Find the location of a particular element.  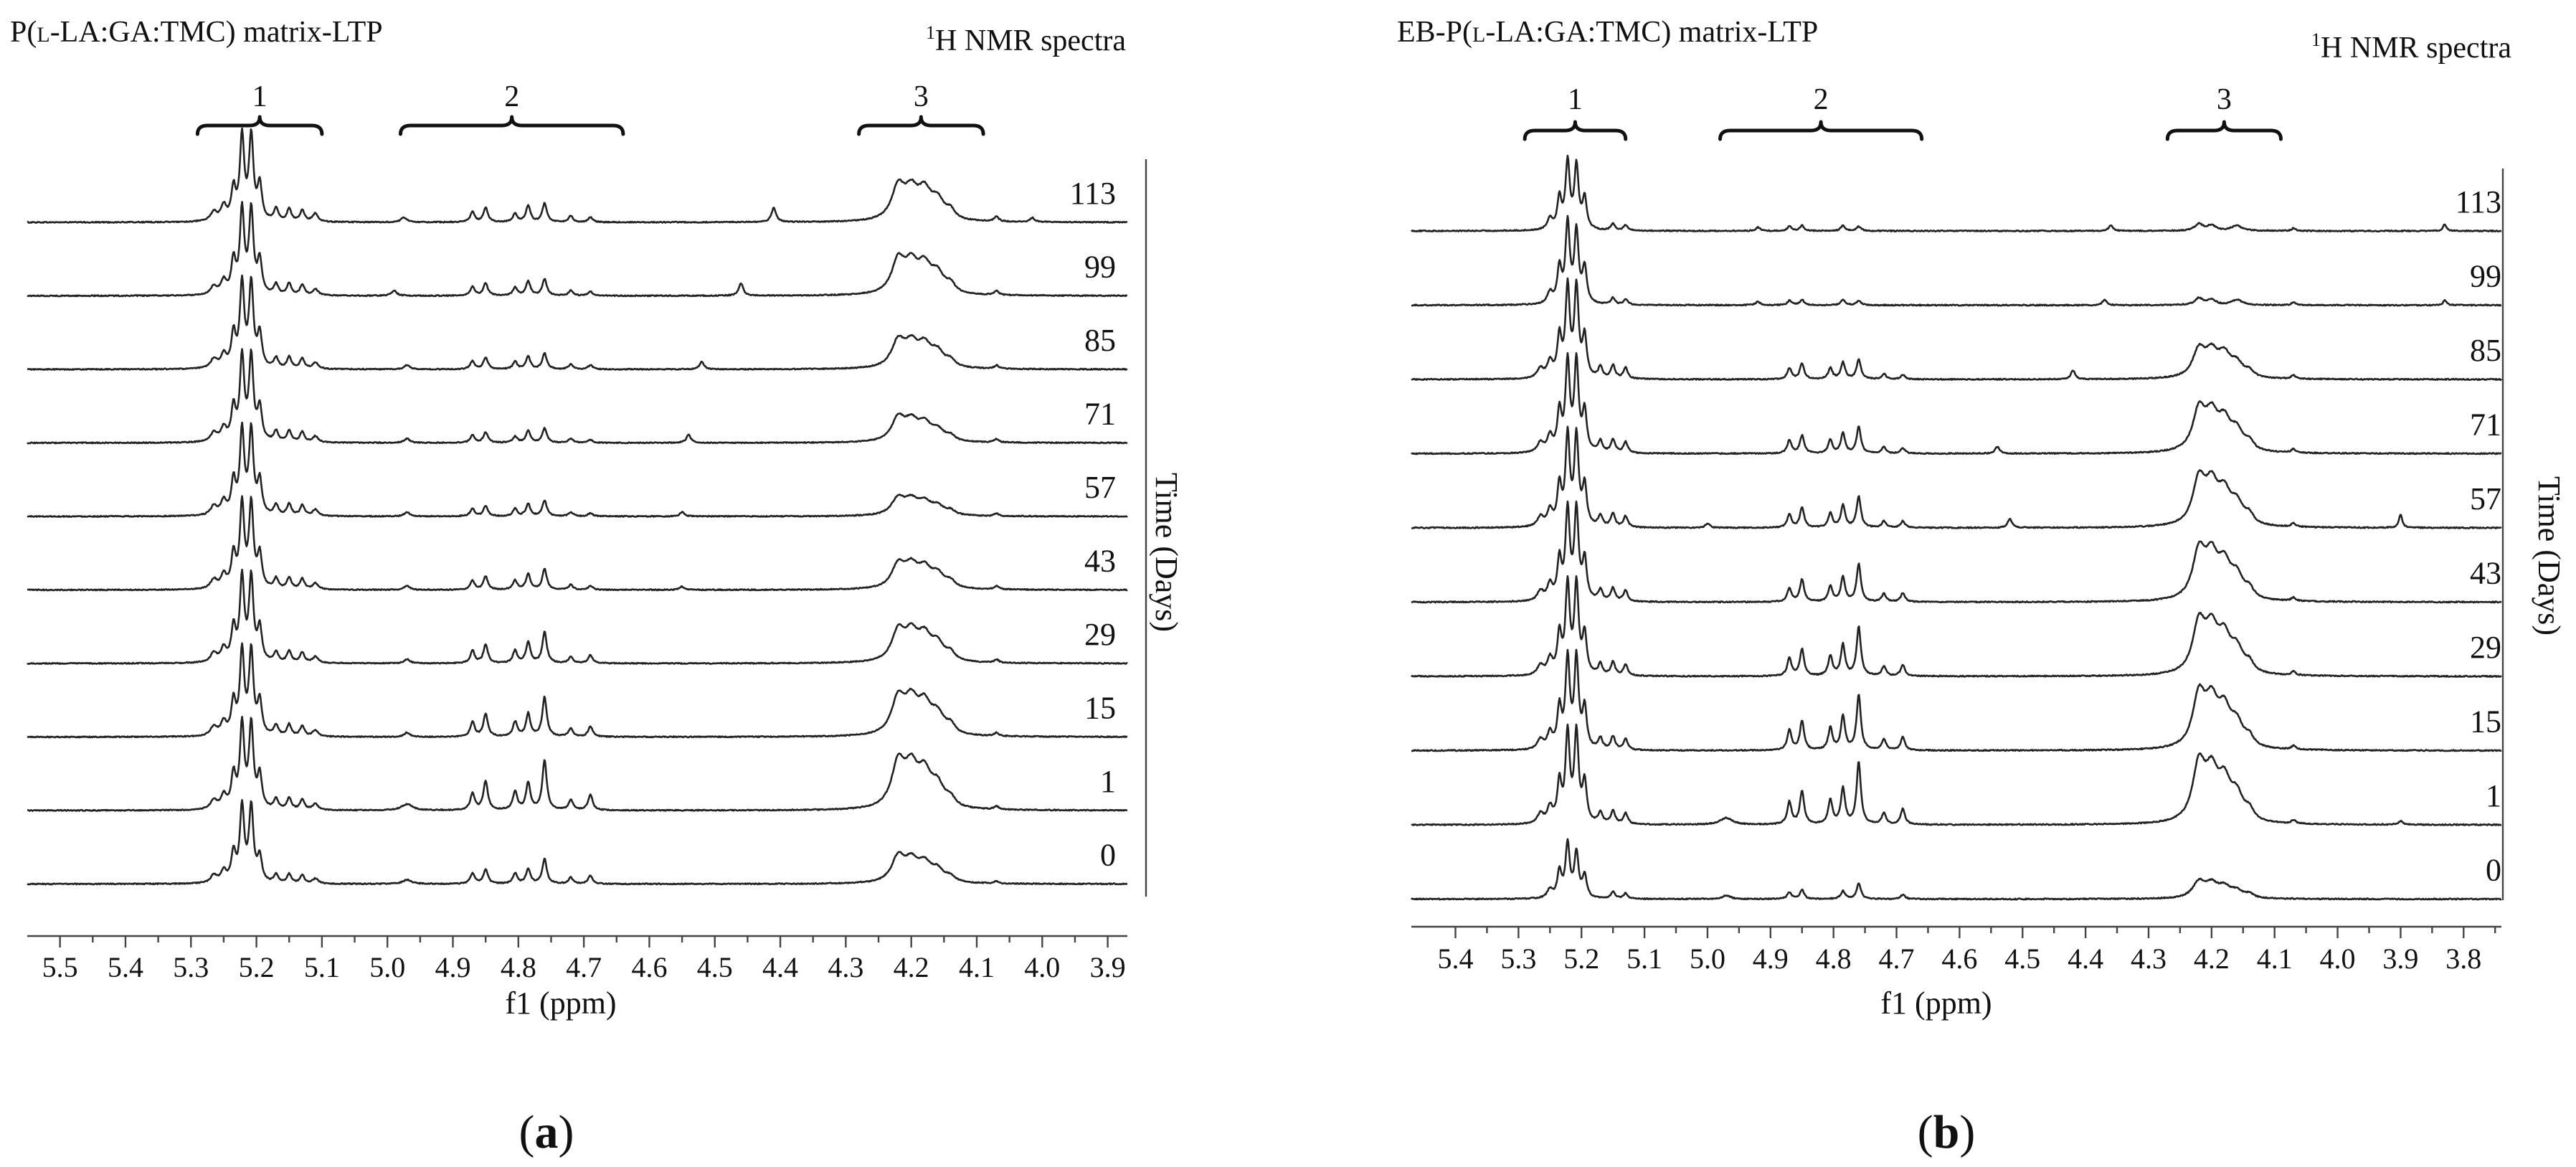

region-label-2: 2 is located at coordinates (511, 96).